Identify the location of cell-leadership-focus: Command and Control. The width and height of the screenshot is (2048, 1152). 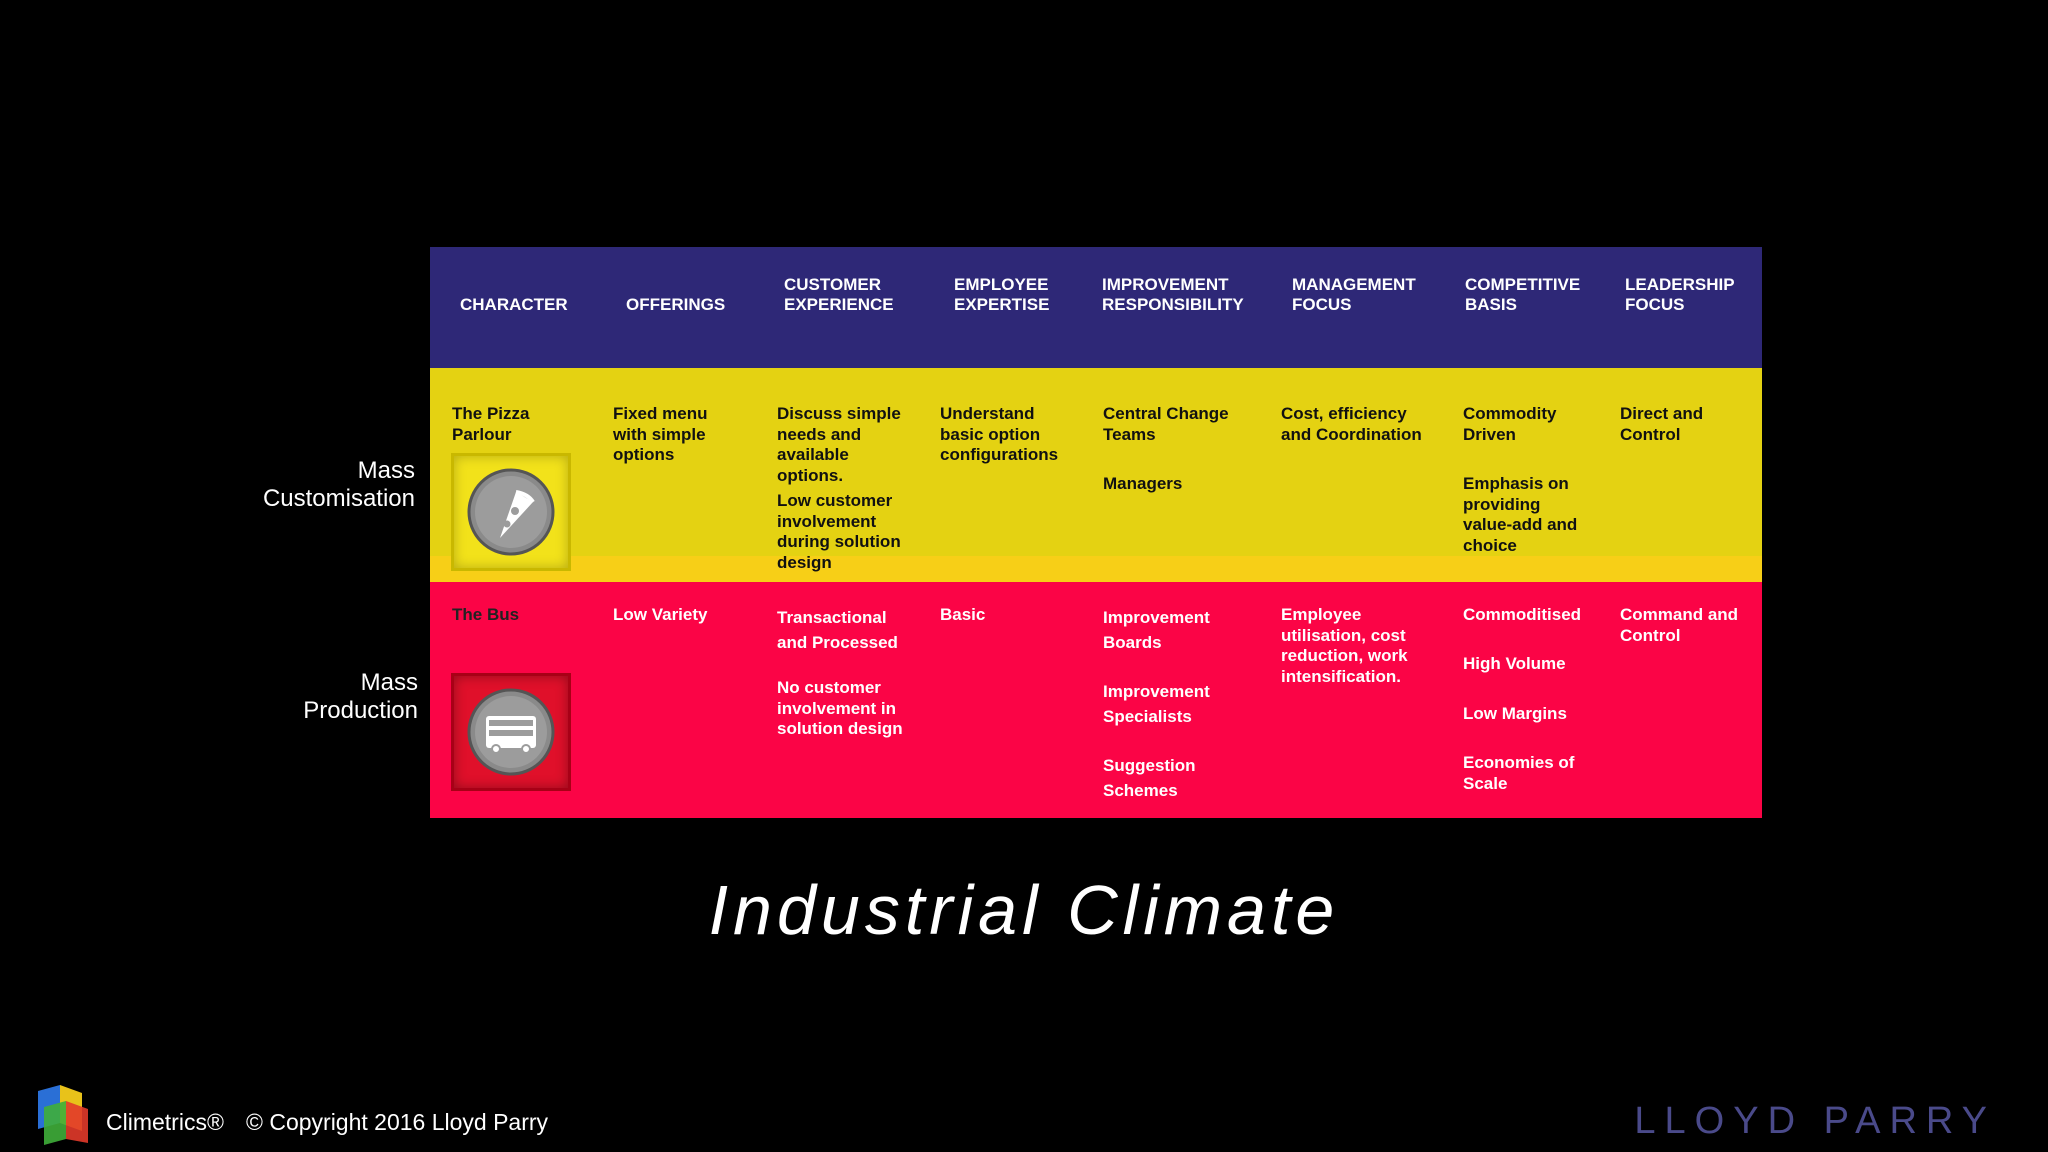
(1679, 625).